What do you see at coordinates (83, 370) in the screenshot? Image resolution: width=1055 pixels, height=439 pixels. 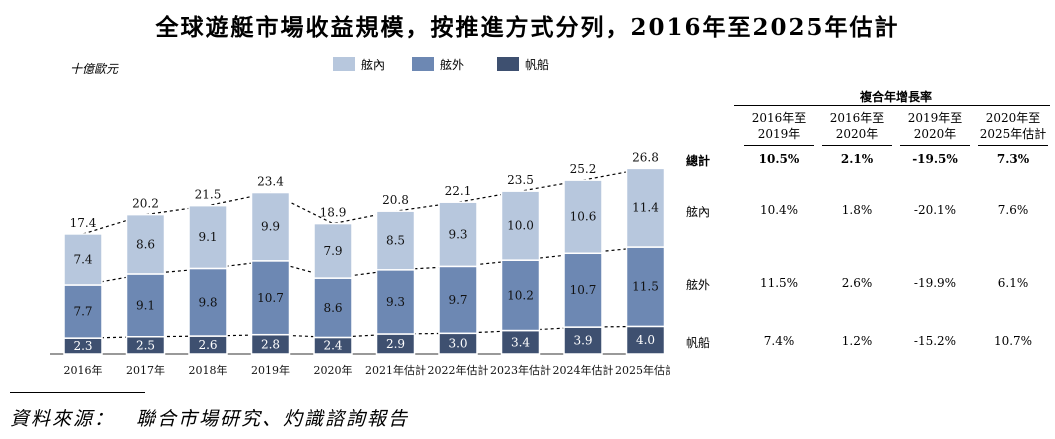 I see `x-tick-label: 2016年` at bounding box center [83, 370].